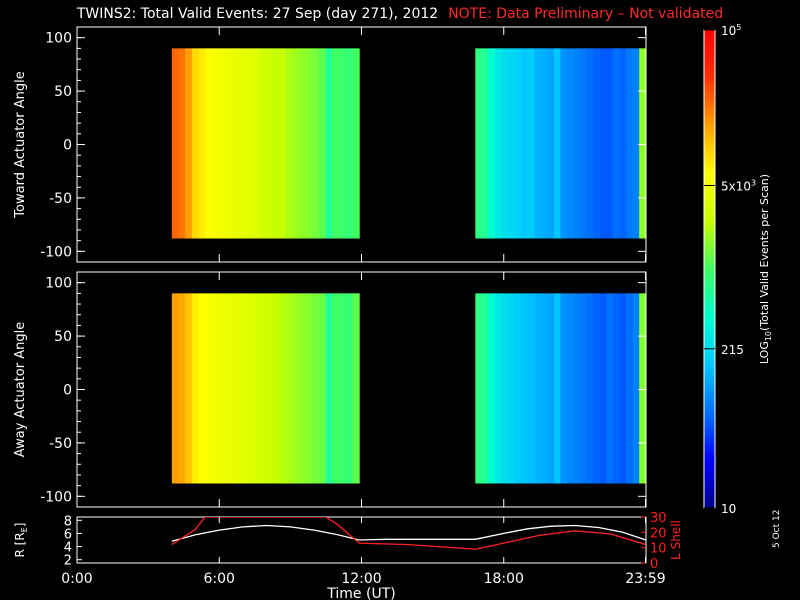  Describe the element at coordinates (63, 337) in the screenshot. I see `ytick-label-middle-1: 50` at that location.